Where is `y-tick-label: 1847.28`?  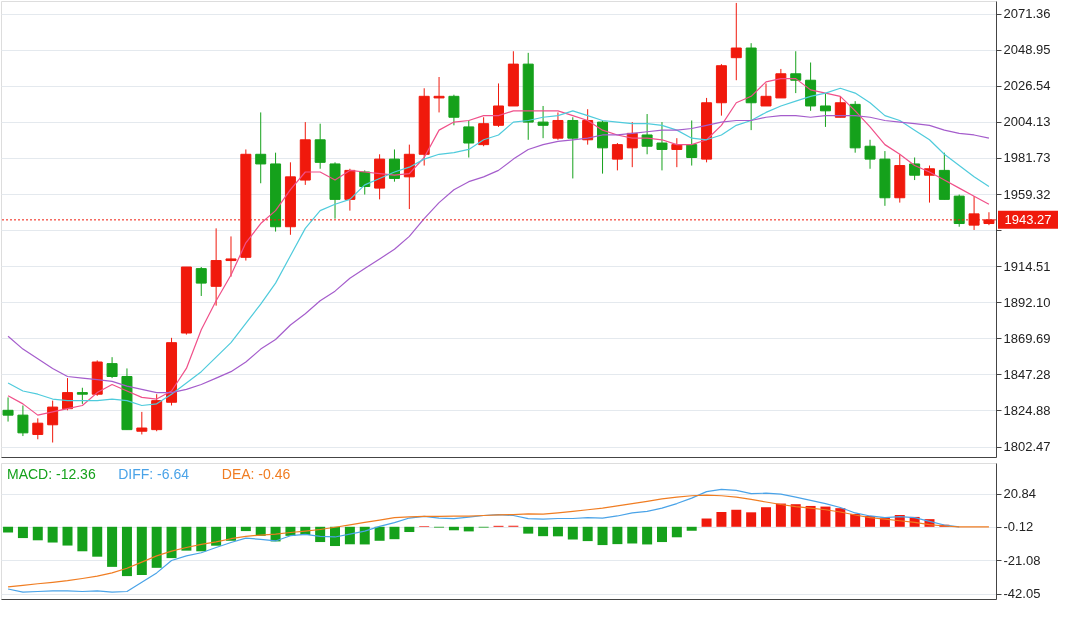
y-tick-label: 1847.28 is located at coordinates (1027, 374).